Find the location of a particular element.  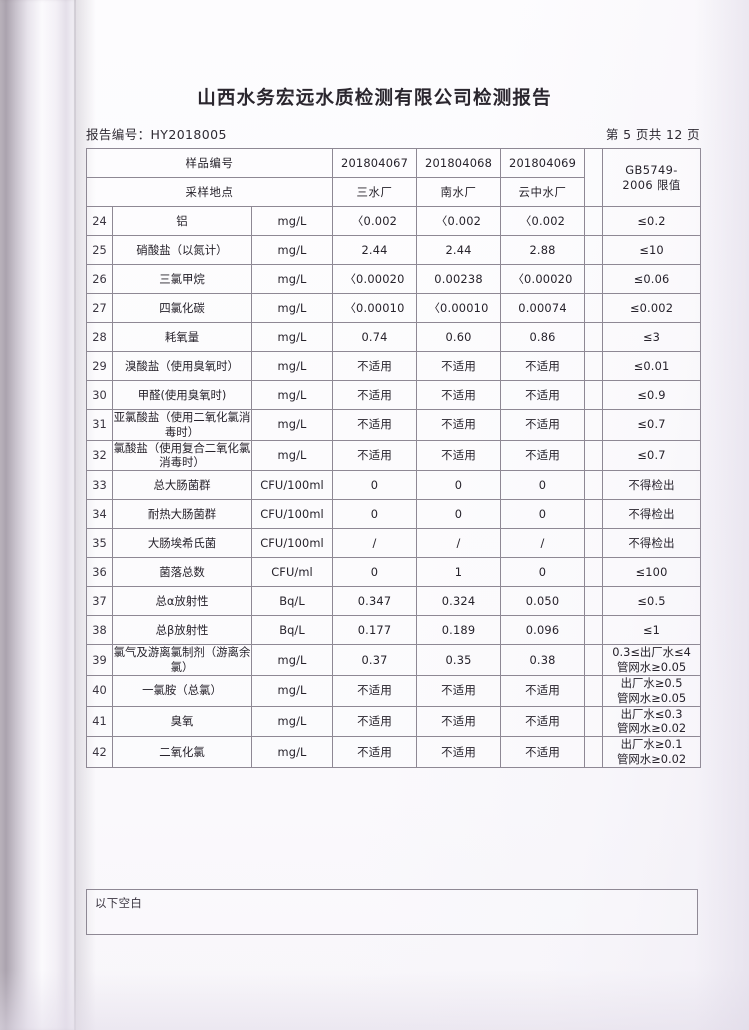

page-indicator: 第 5 页共 12 页 is located at coordinates (652, 134).